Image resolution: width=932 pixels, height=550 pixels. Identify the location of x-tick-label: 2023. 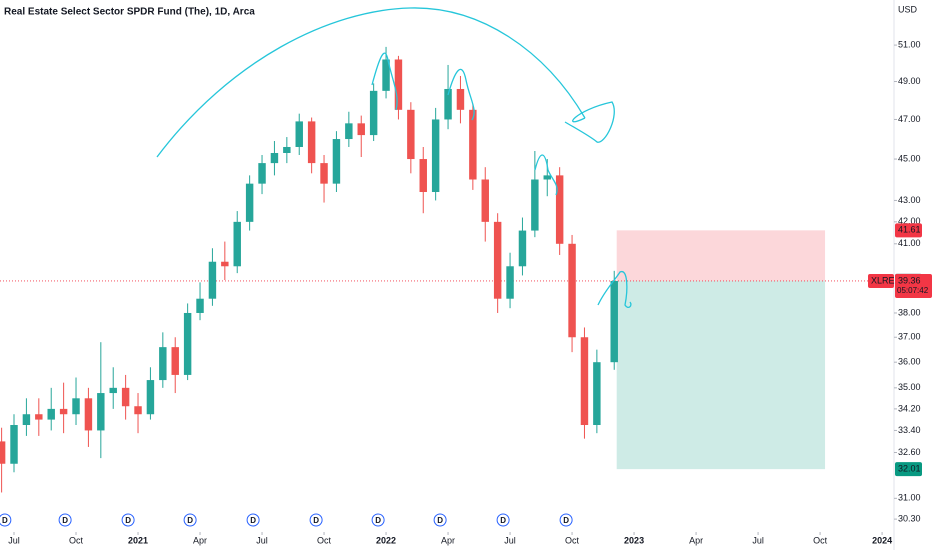
(634, 540).